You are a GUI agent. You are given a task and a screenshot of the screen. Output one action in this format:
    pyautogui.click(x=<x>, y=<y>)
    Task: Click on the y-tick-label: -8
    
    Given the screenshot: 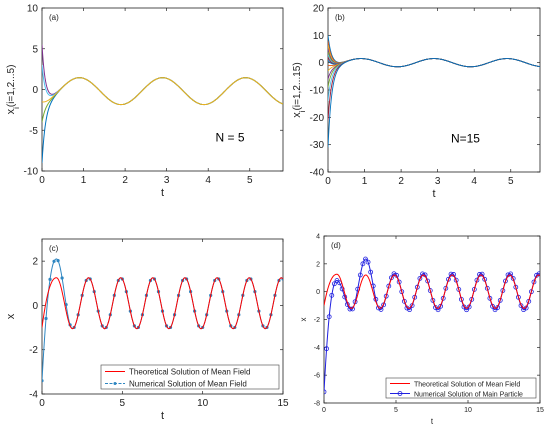 What is the action you would take?
    pyautogui.click(x=317, y=404)
    